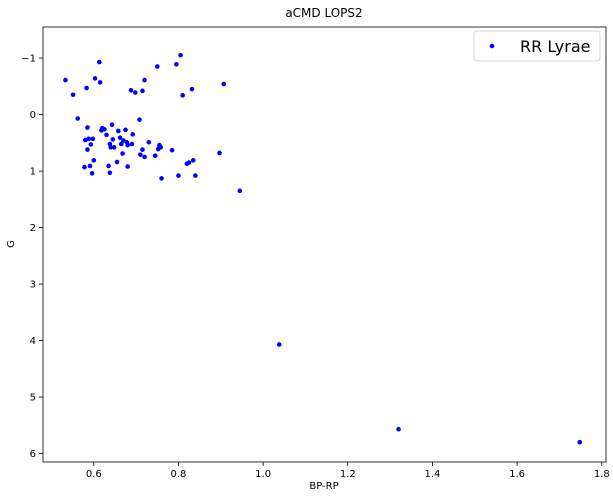 The image size is (613, 496). I want to click on x-tick-label: 1.2, so click(348, 474).